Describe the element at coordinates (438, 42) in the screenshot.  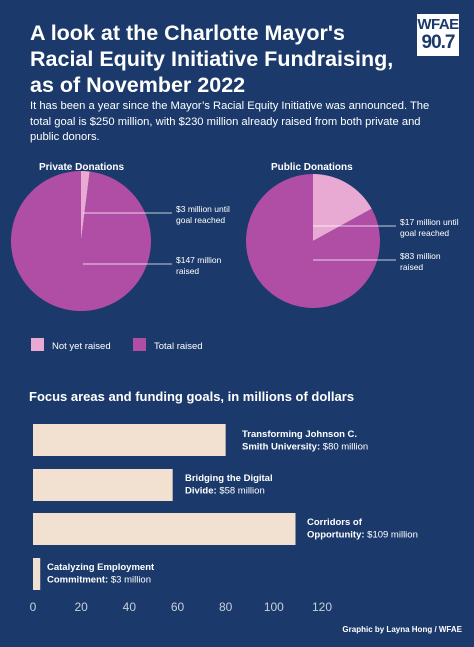
I see `logo-line2: 90.7` at that location.